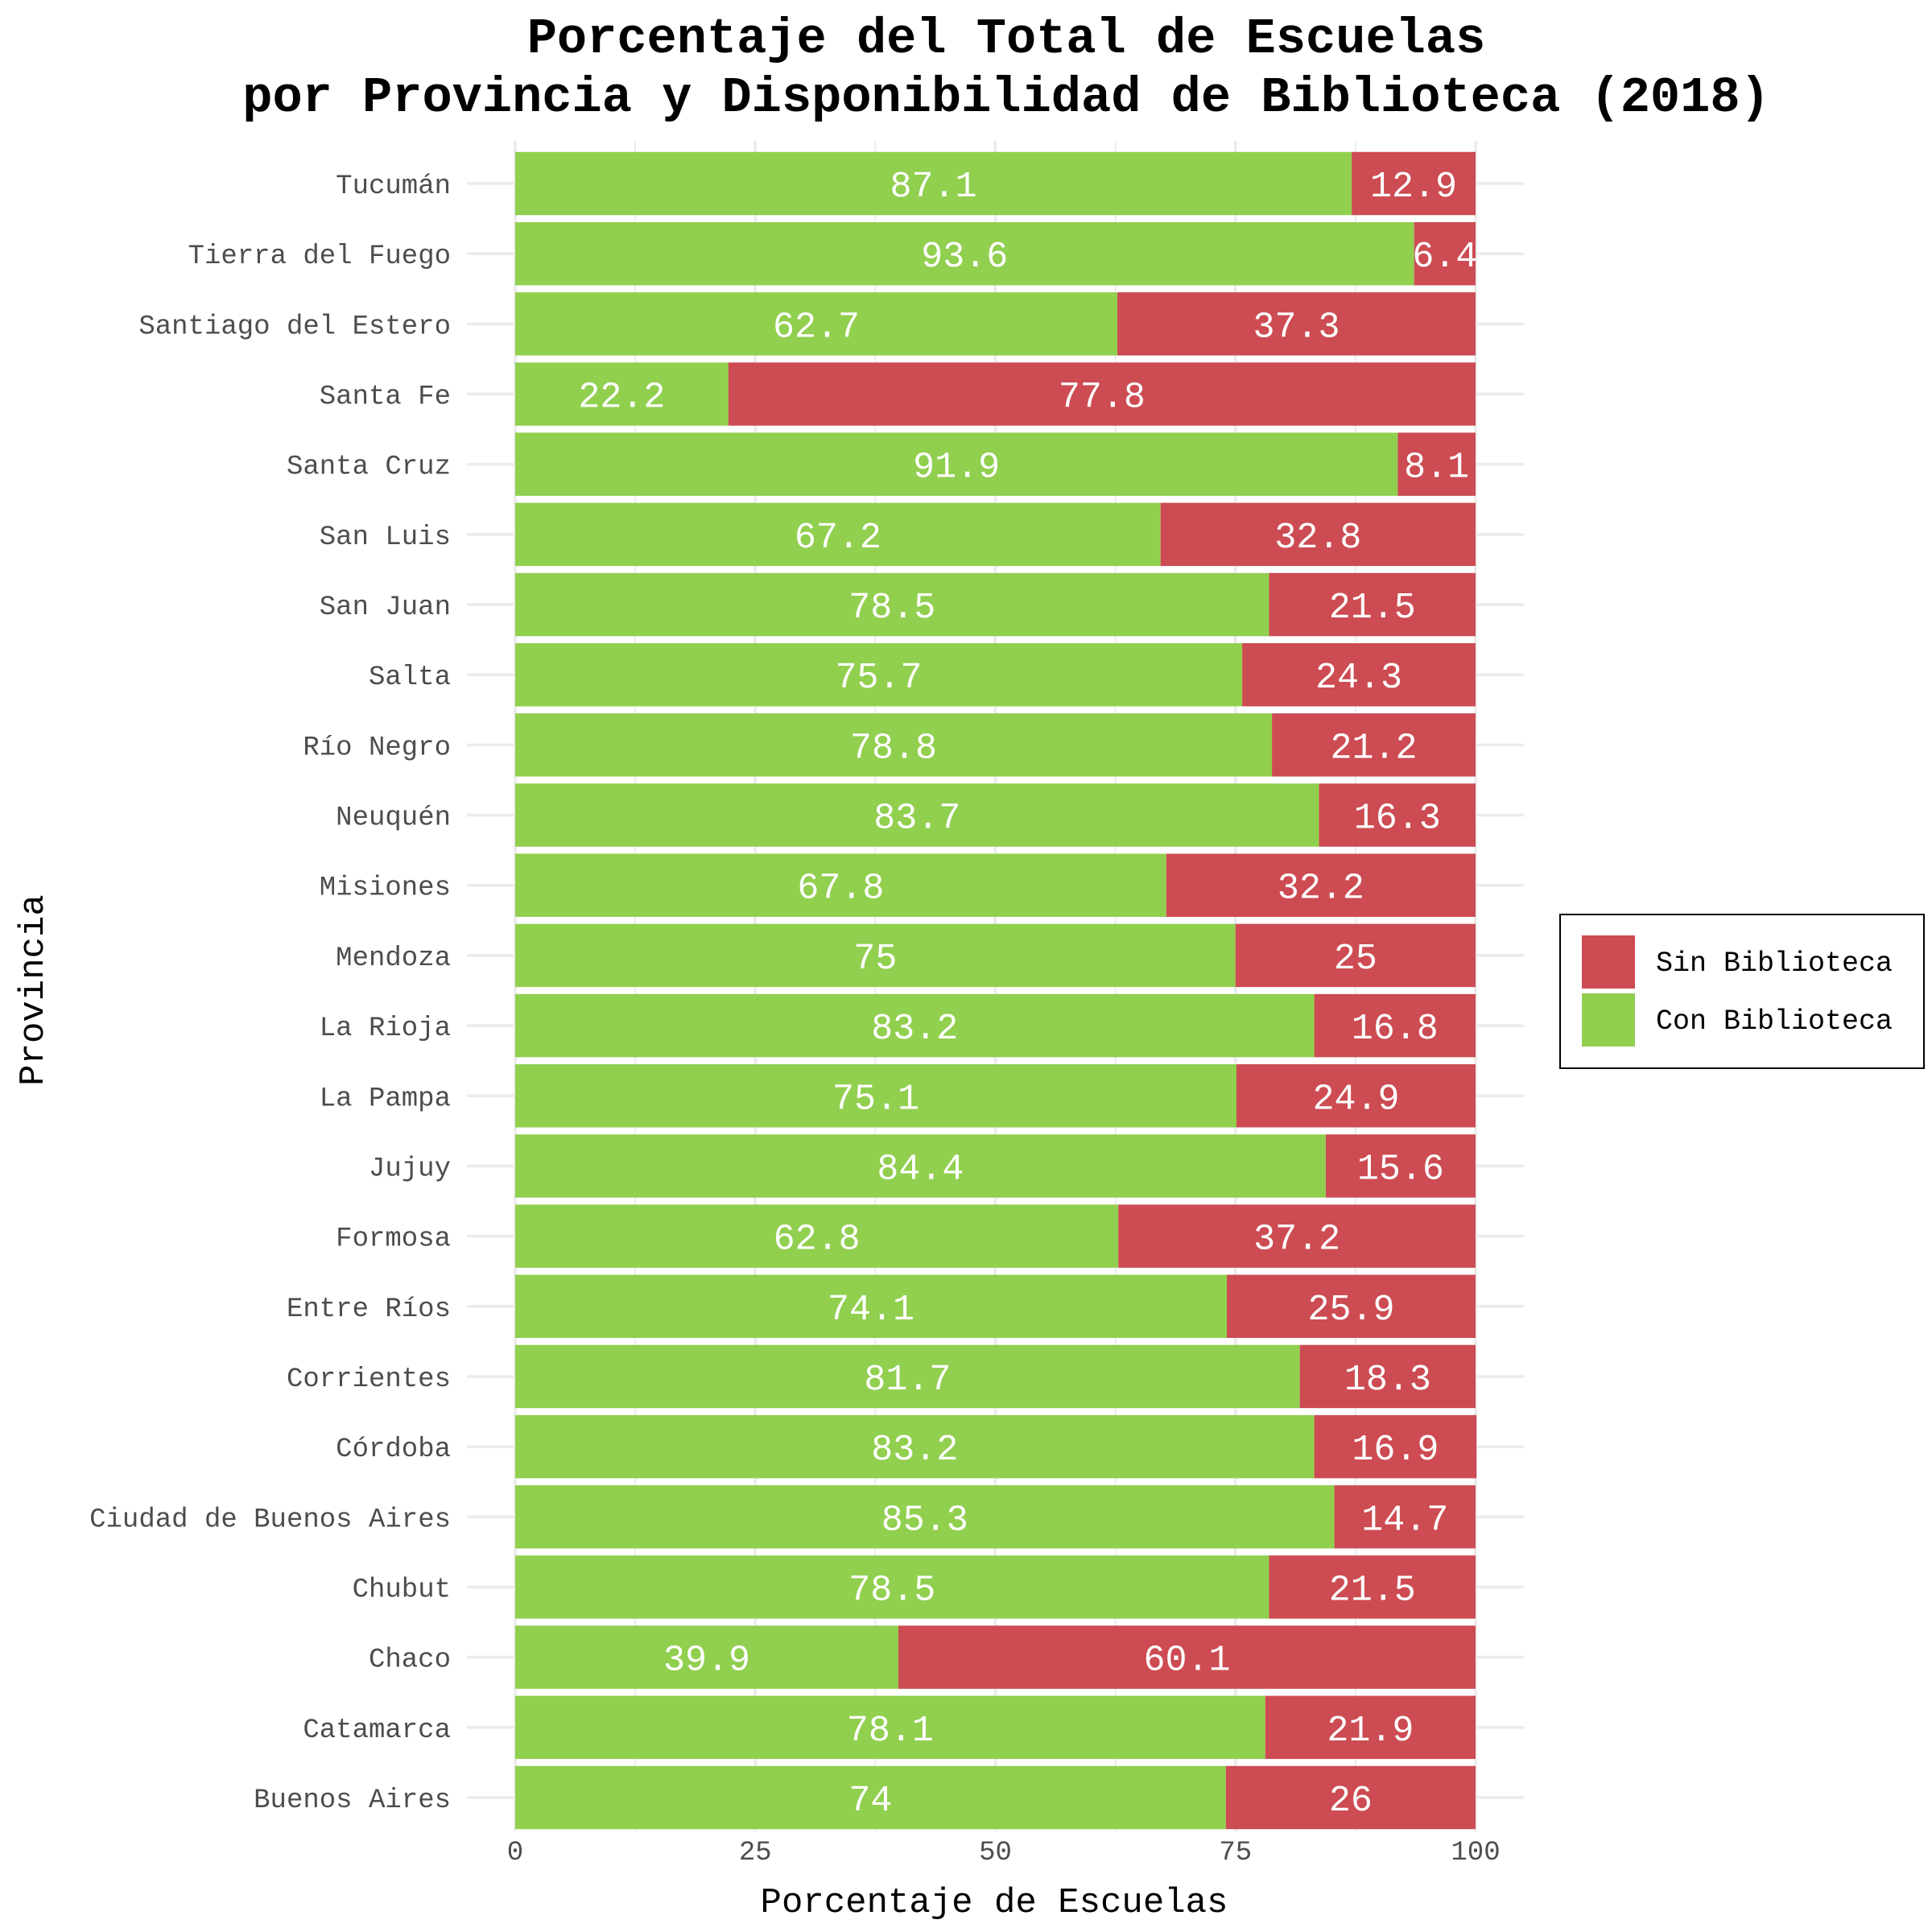  I want to click on bar-value-label: 84.4, so click(920, 1169).